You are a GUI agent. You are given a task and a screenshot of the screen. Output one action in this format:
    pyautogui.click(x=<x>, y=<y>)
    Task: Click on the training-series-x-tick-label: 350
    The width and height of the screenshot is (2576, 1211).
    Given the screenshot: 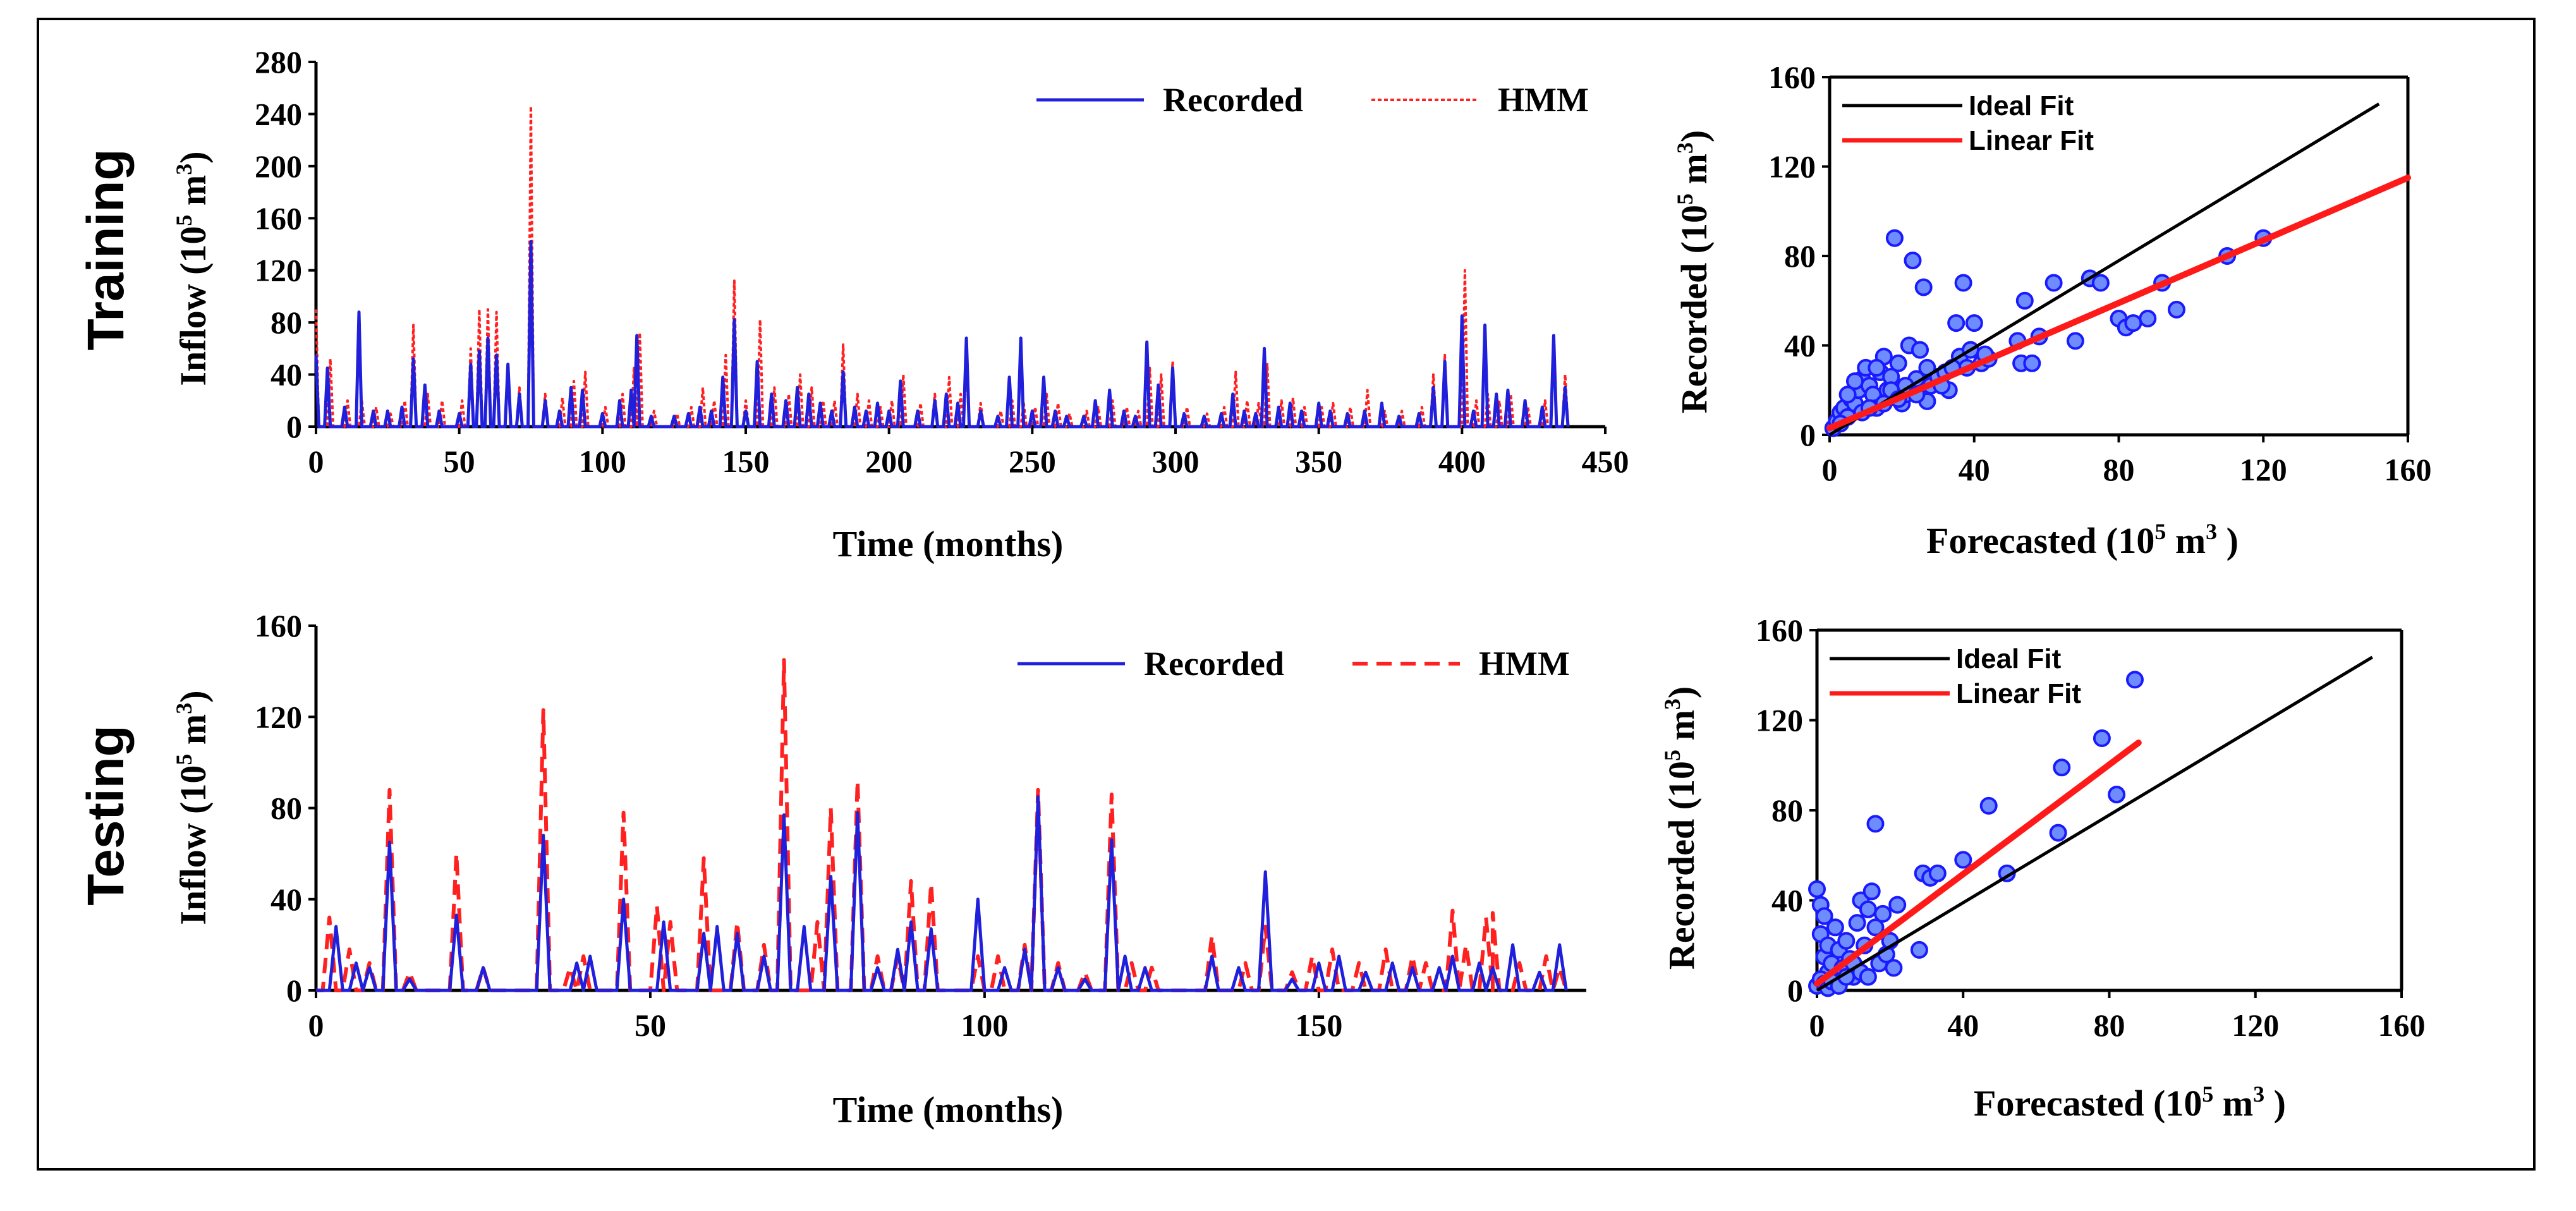 What is the action you would take?
    pyautogui.click(x=1319, y=462)
    